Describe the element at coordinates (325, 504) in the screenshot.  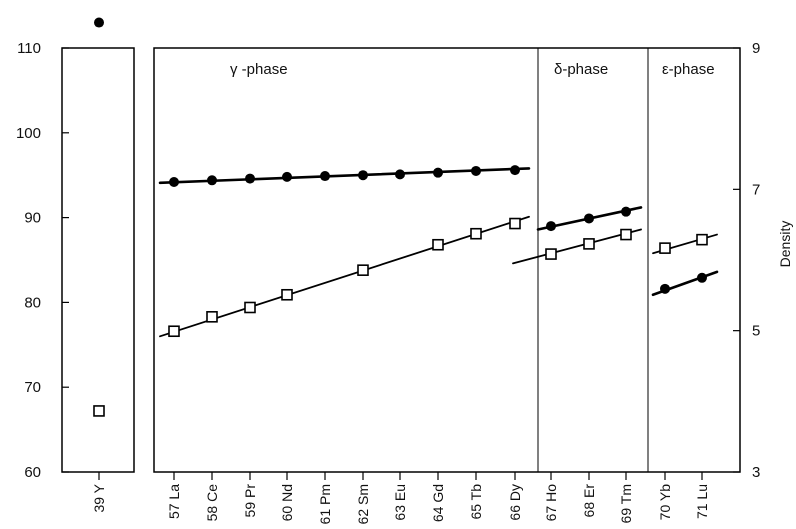
I see `x-tick-label-61-pm: 61 Pm` at that location.